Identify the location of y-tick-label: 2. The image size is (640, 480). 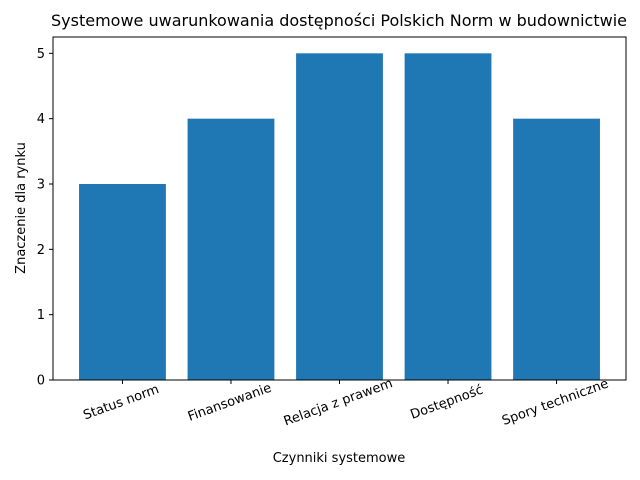
(41, 250).